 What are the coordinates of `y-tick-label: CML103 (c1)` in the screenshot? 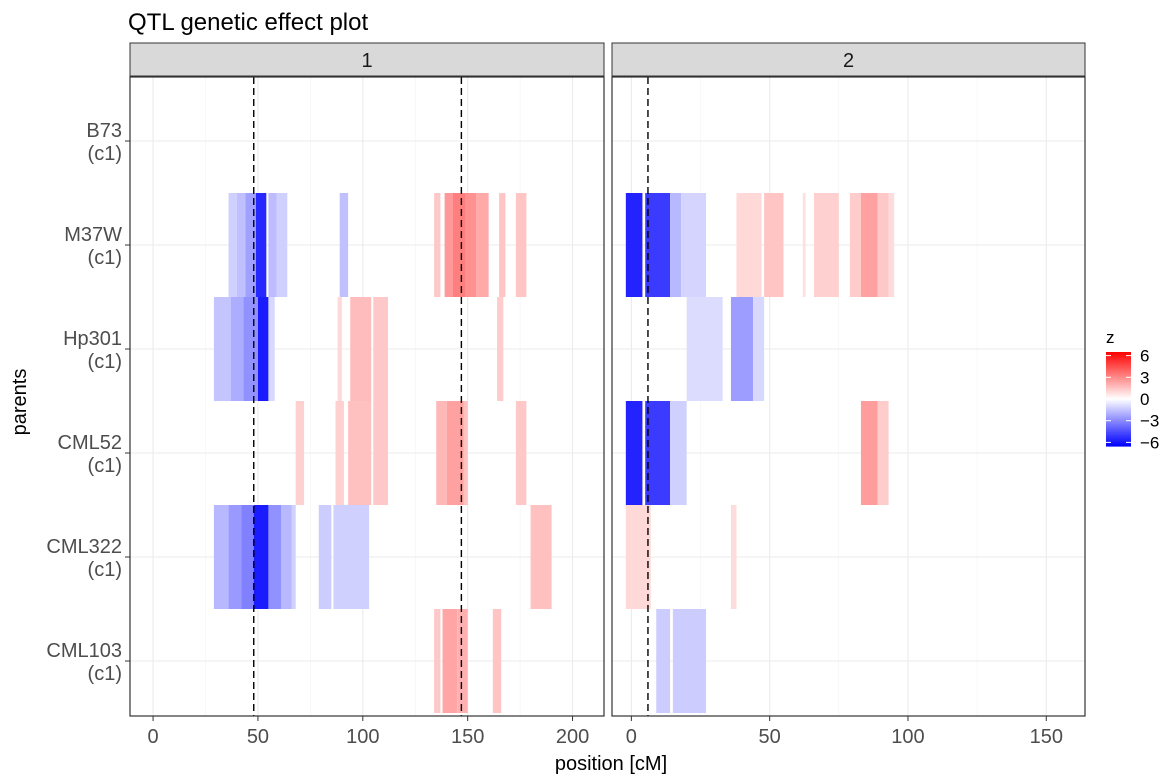 It's located at (84, 662).